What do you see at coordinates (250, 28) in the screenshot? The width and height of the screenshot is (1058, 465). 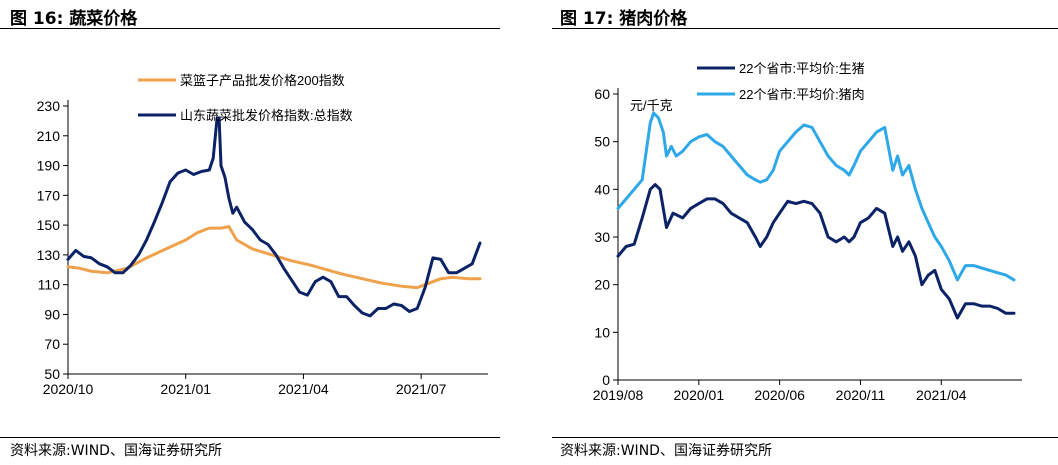 I see `figure-16-top-rule` at bounding box center [250, 28].